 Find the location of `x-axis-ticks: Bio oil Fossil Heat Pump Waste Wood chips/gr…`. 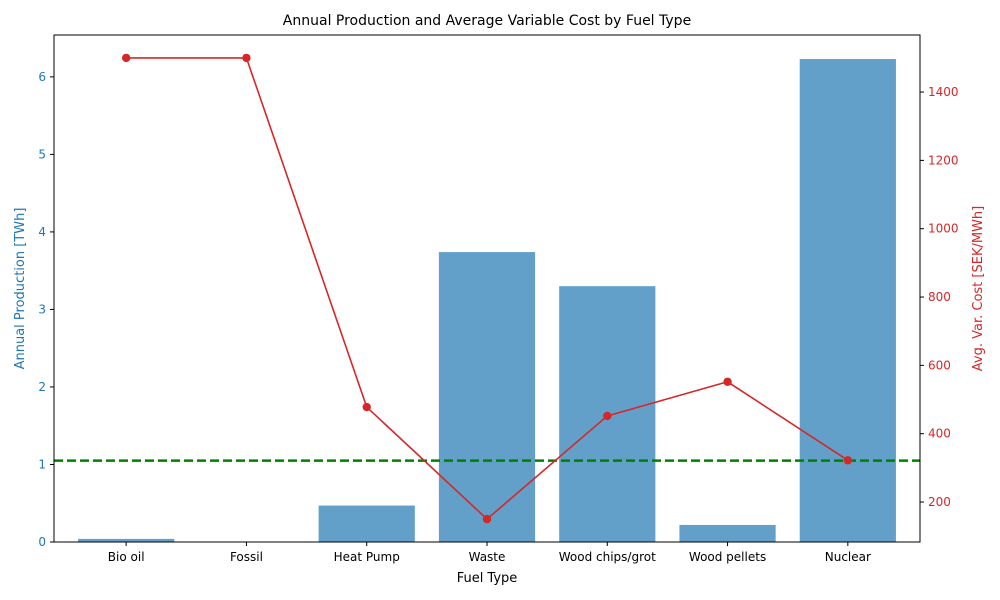

x-axis-ticks: Bio oil Fossil Heat Pump Waste Wood chips/gr… is located at coordinates (489, 553).